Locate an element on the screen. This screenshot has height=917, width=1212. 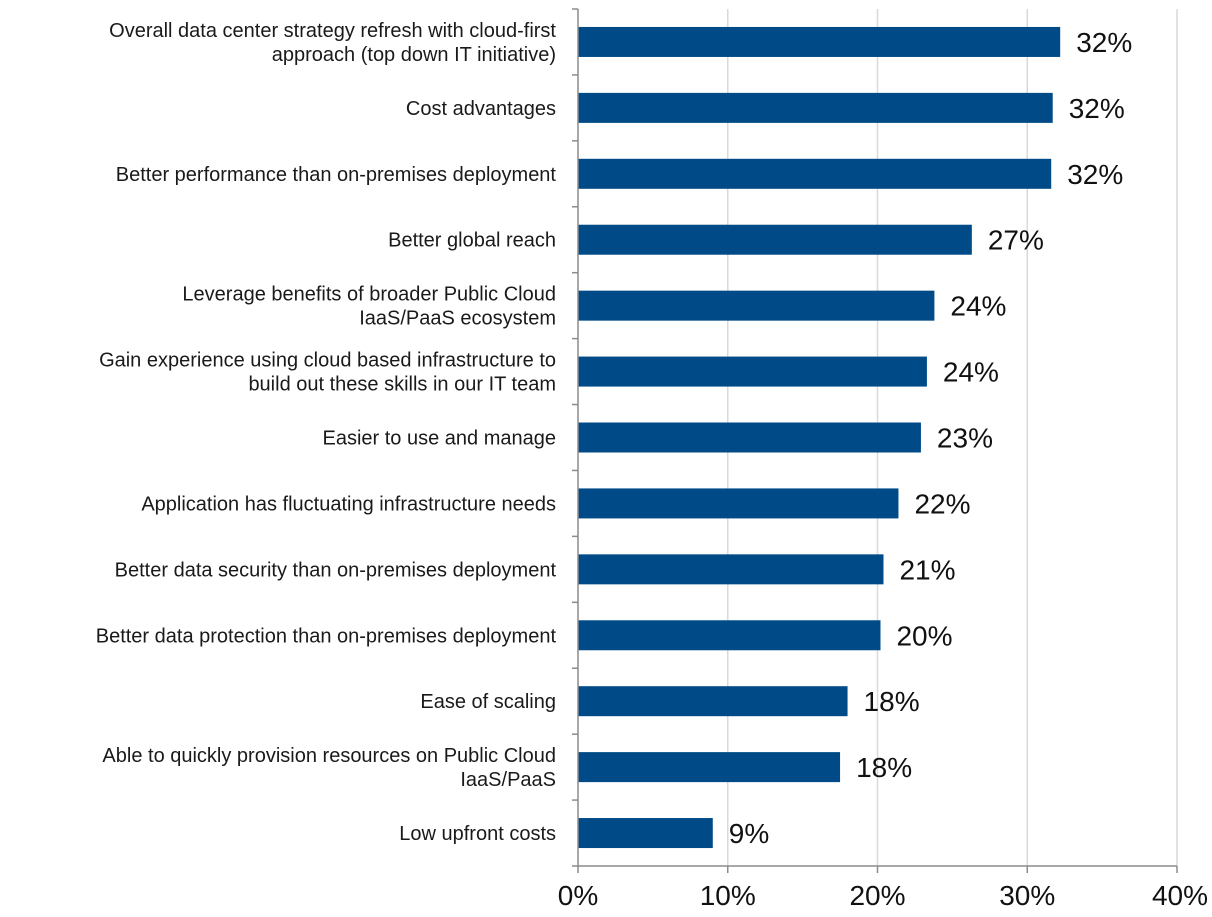
x-tick-label-20: 20% is located at coordinates (877, 895).